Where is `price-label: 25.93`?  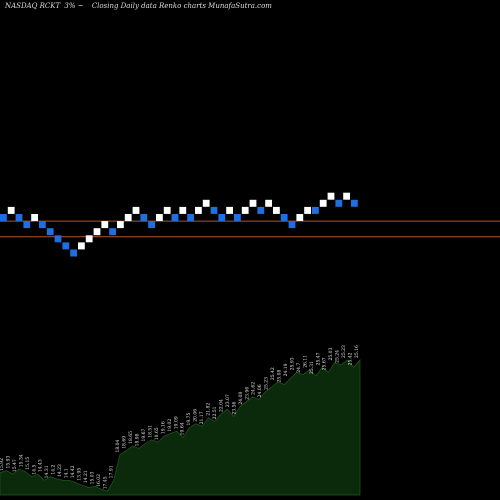
price-label: 25.93 is located at coordinates (293, 363).